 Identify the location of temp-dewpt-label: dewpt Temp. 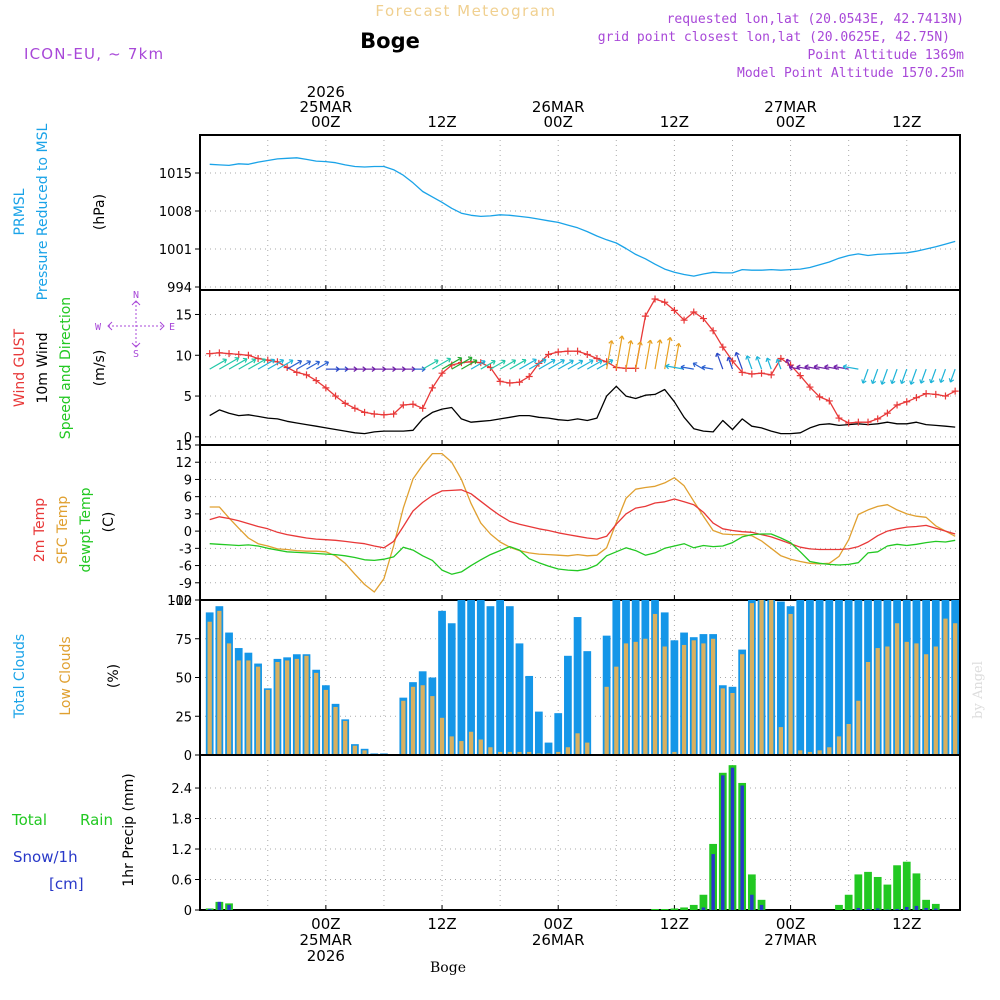
(86, 529).